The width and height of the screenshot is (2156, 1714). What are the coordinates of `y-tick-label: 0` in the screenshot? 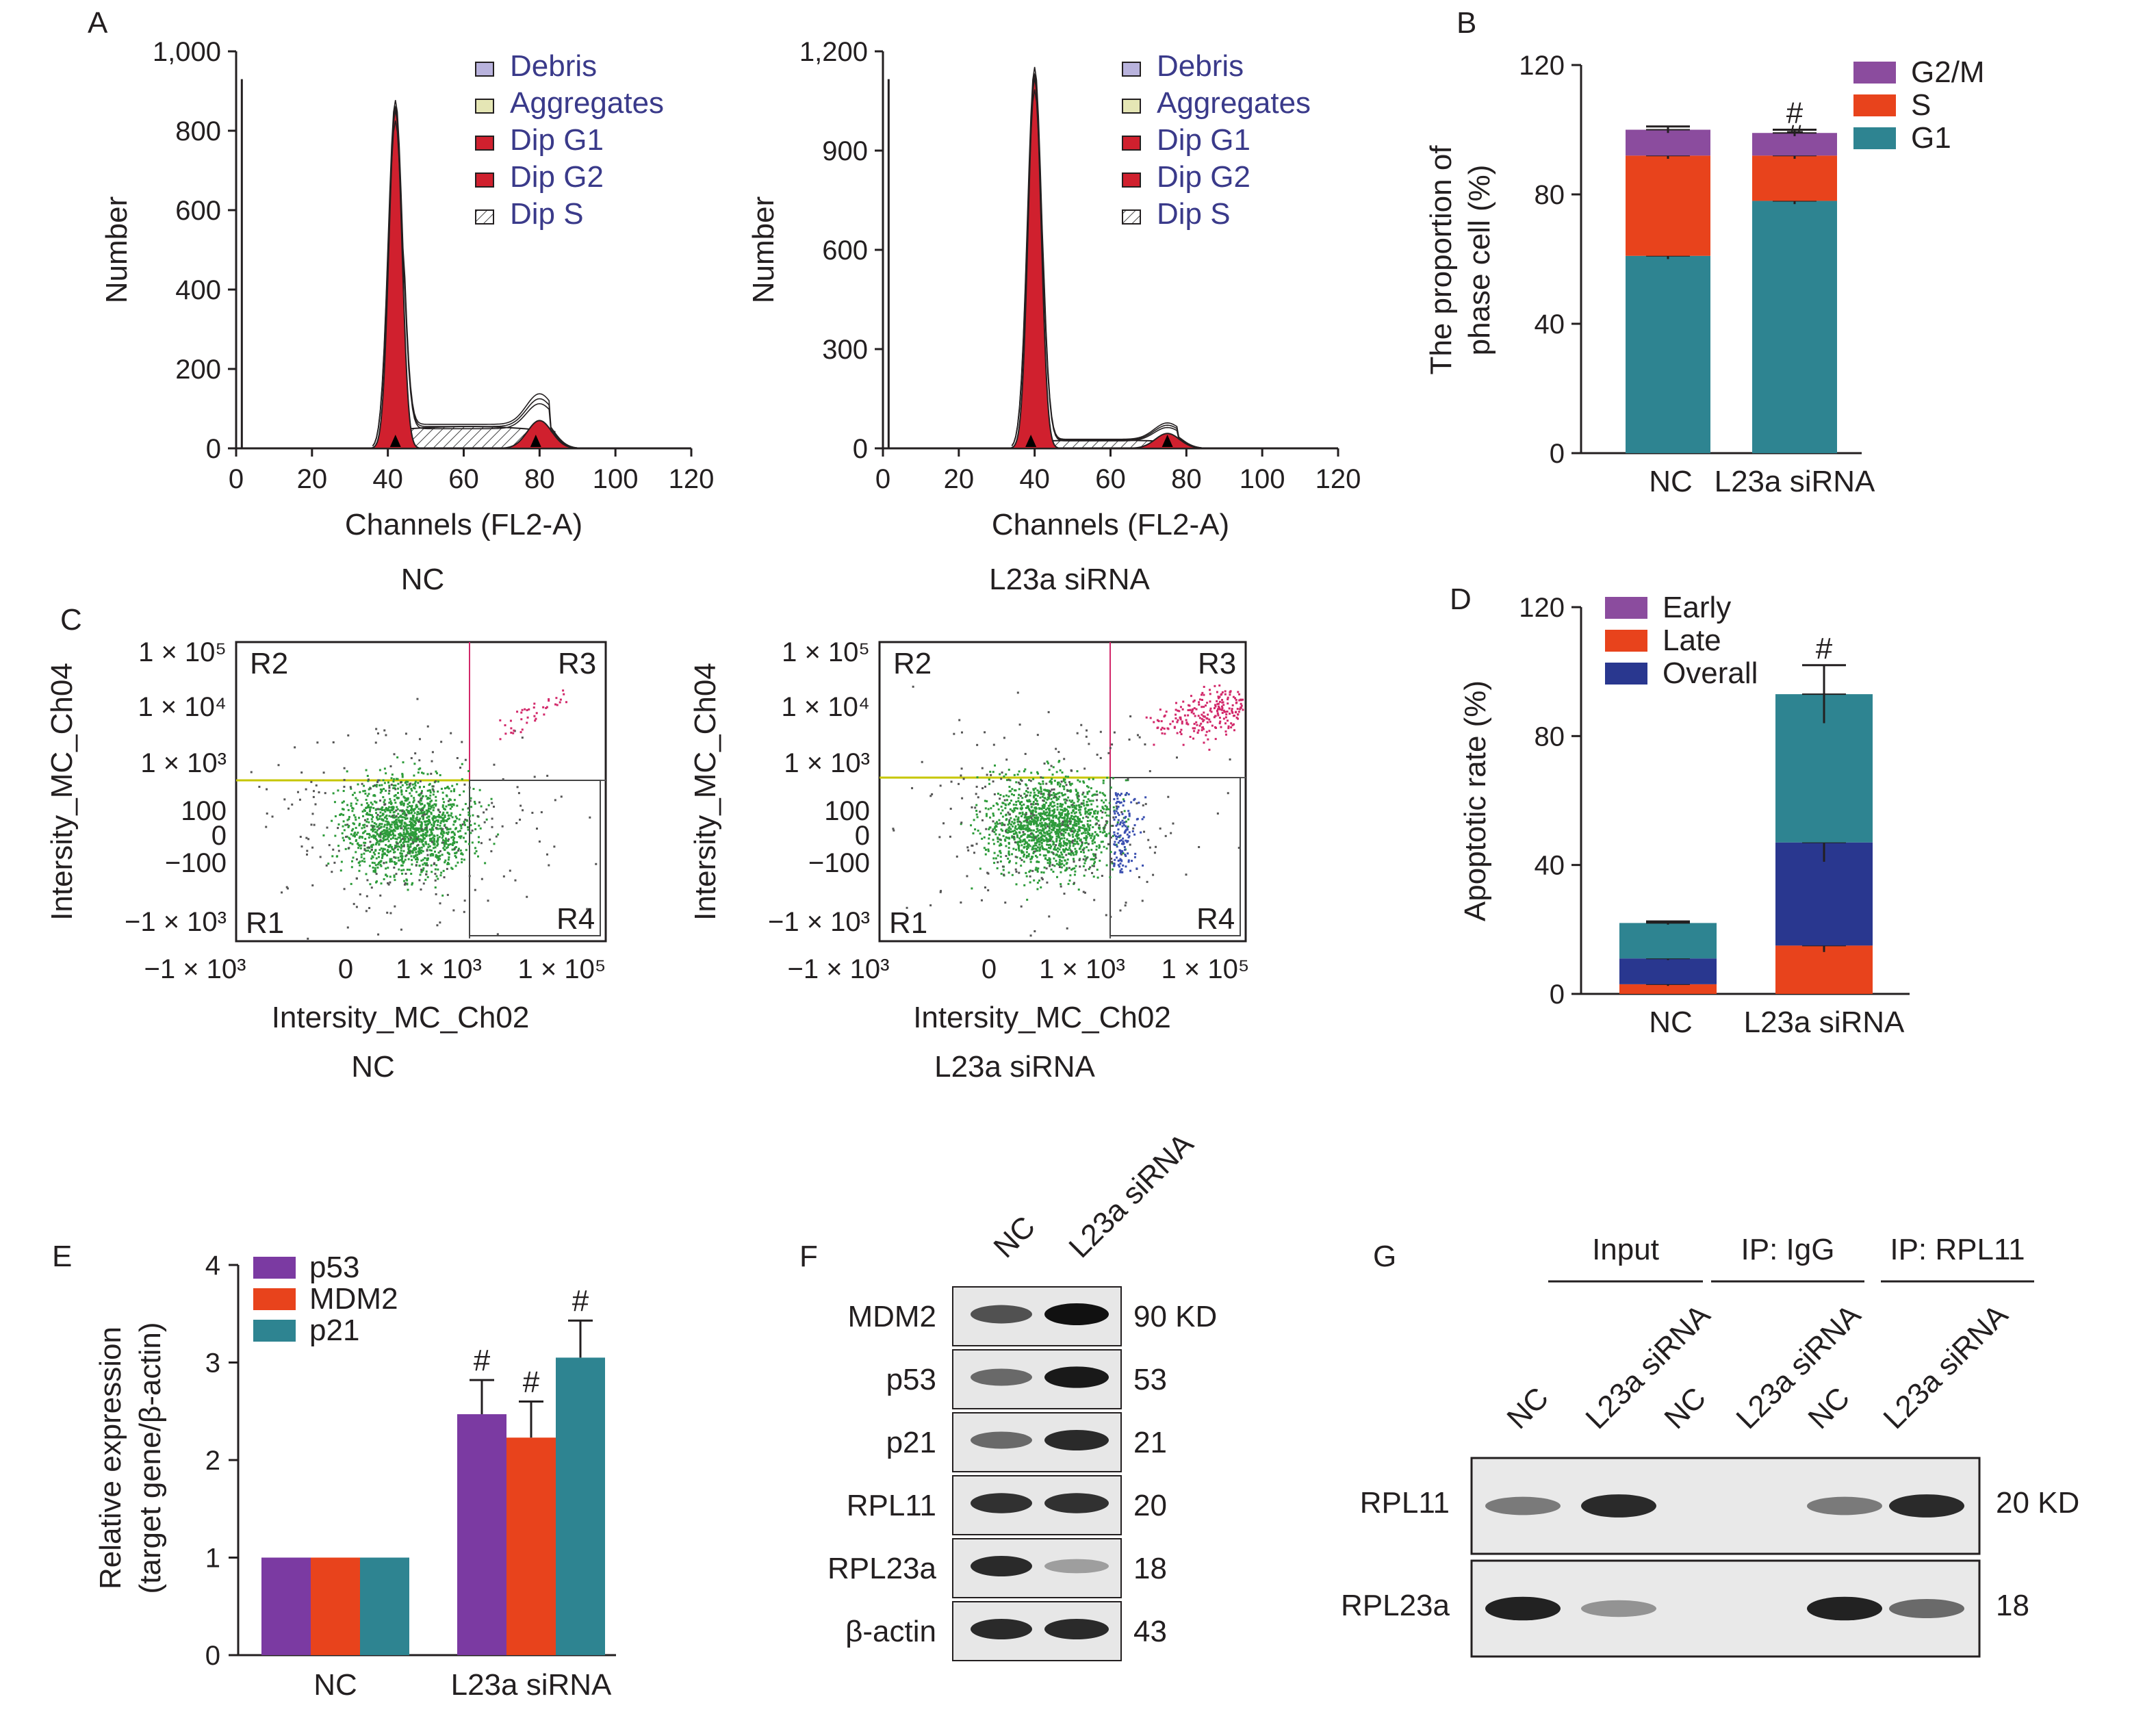 It's located at (213, 449).